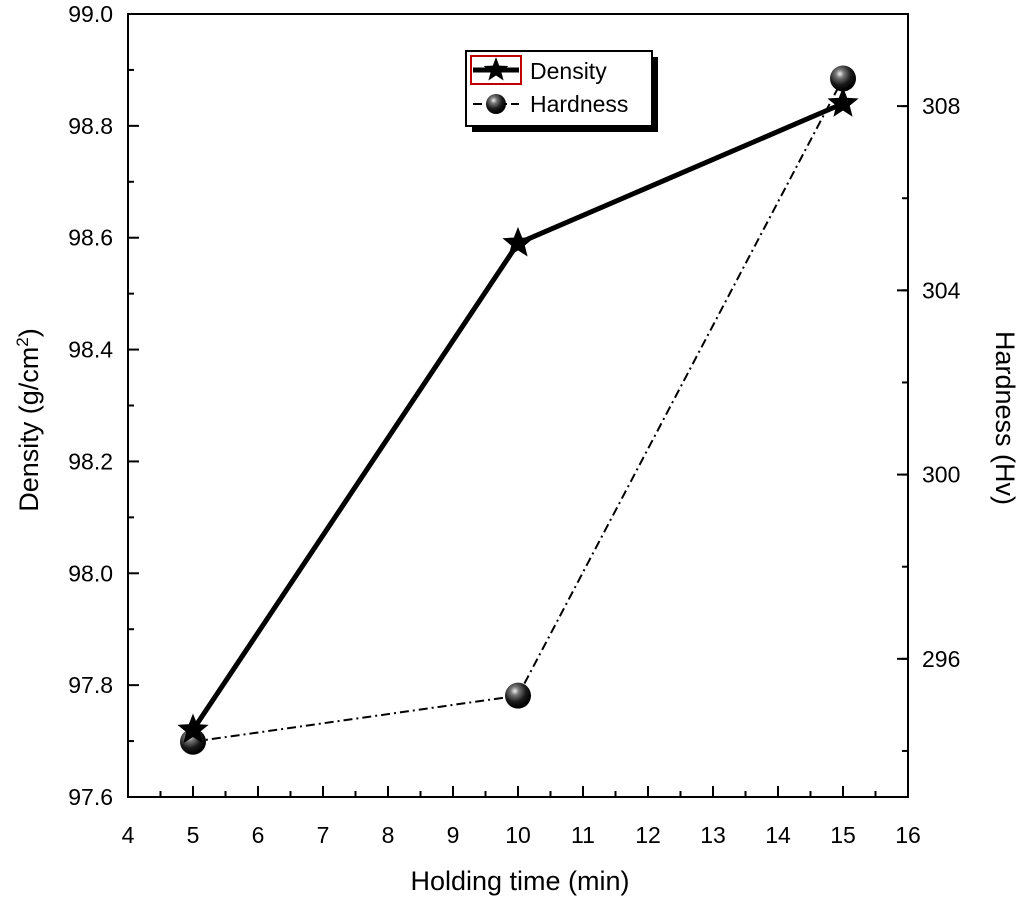 The width and height of the screenshot is (1024, 897). Describe the element at coordinates (258, 835) in the screenshot. I see `x-tick-label: 6` at that location.